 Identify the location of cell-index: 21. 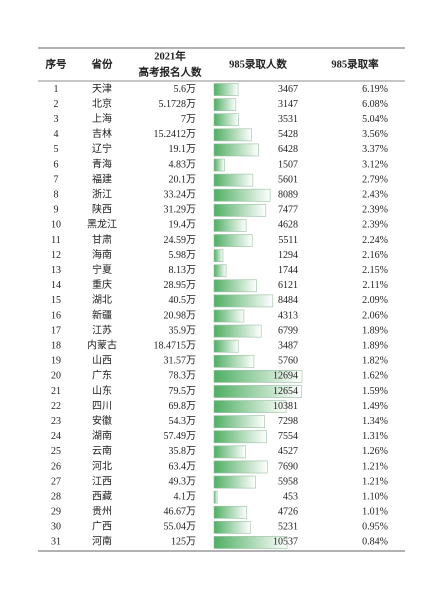
(56, 391).